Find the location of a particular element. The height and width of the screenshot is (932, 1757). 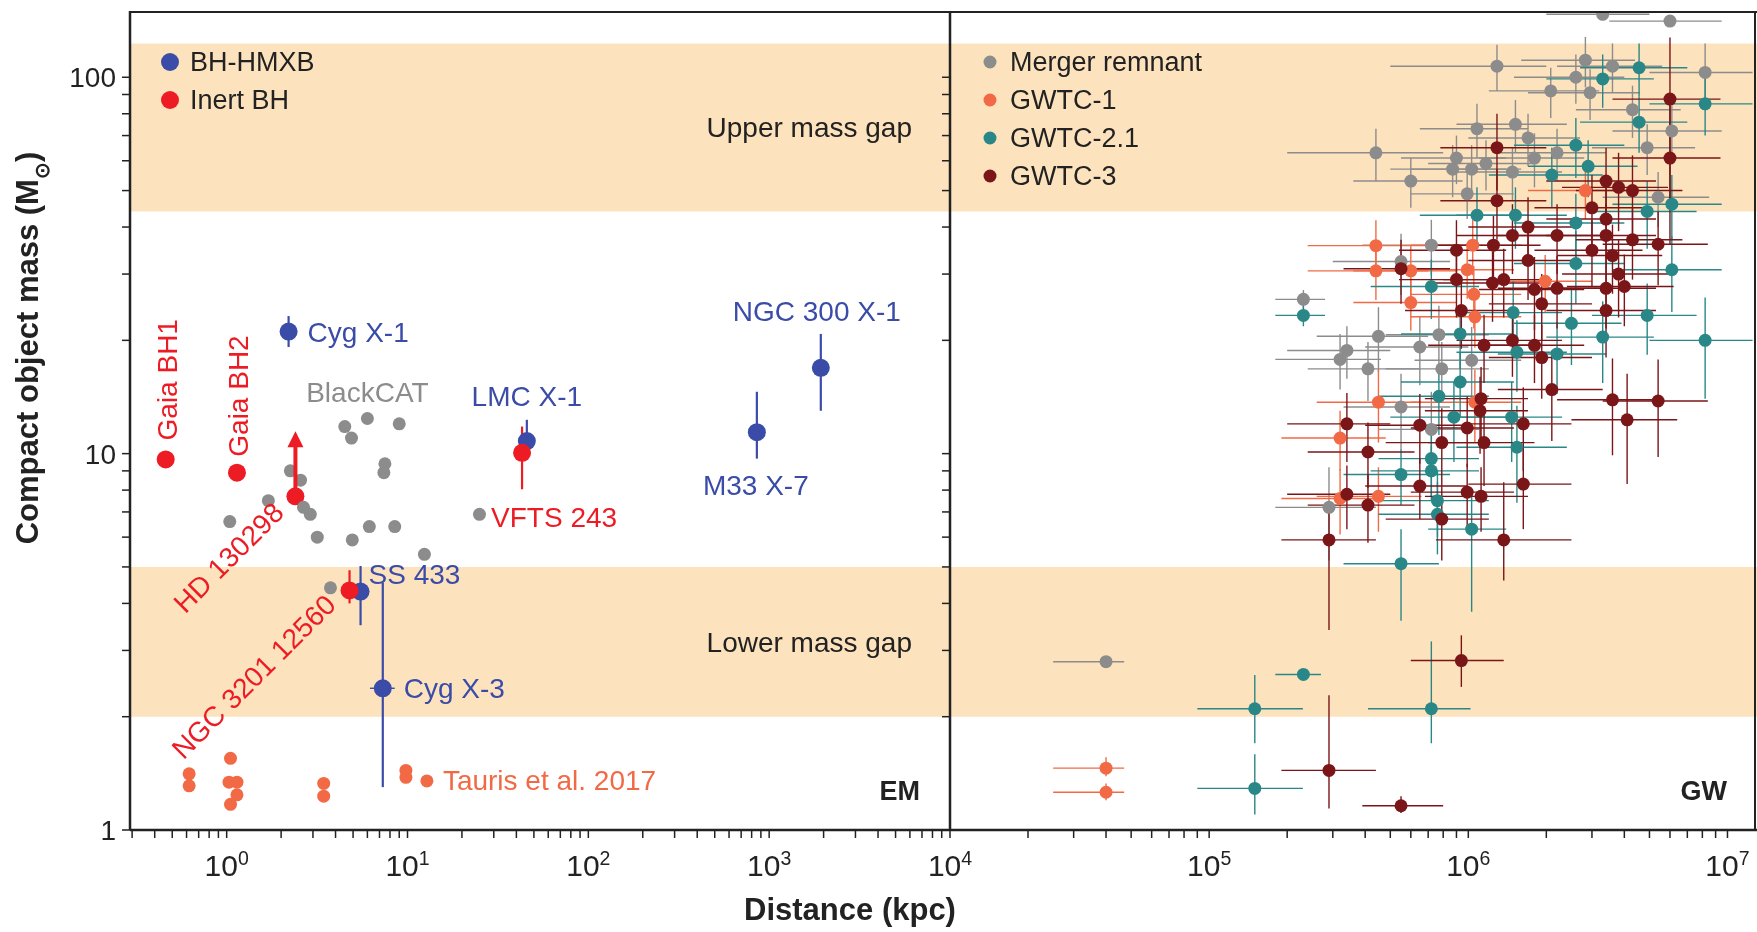

legend-label: Inert BH is located at coordinates (240, 100).